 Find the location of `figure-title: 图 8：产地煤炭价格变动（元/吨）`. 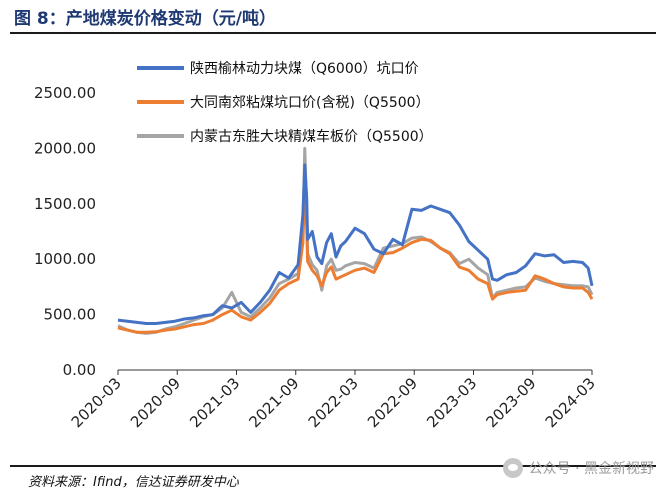

figure-title: 图 8：产地煤炭价格变动（元/吨） is located at coordinates (145, 19).